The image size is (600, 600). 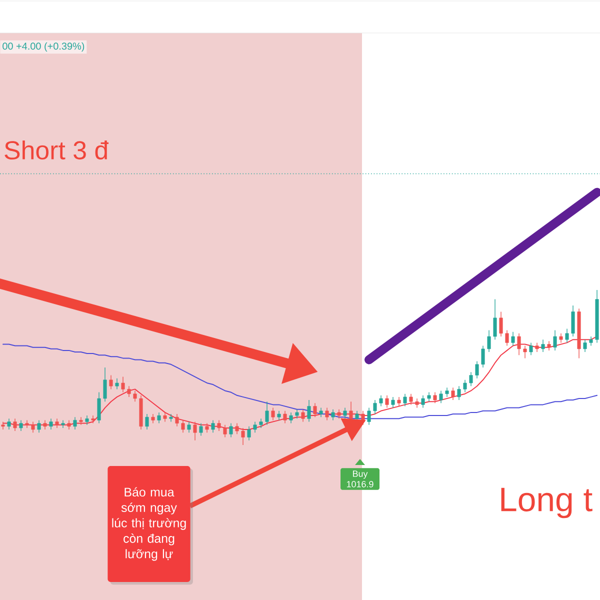 I want to click on text: Báo mua sớm ngay lúc thị trường còn đang lưỡng lự, so click(x=149, y=524).